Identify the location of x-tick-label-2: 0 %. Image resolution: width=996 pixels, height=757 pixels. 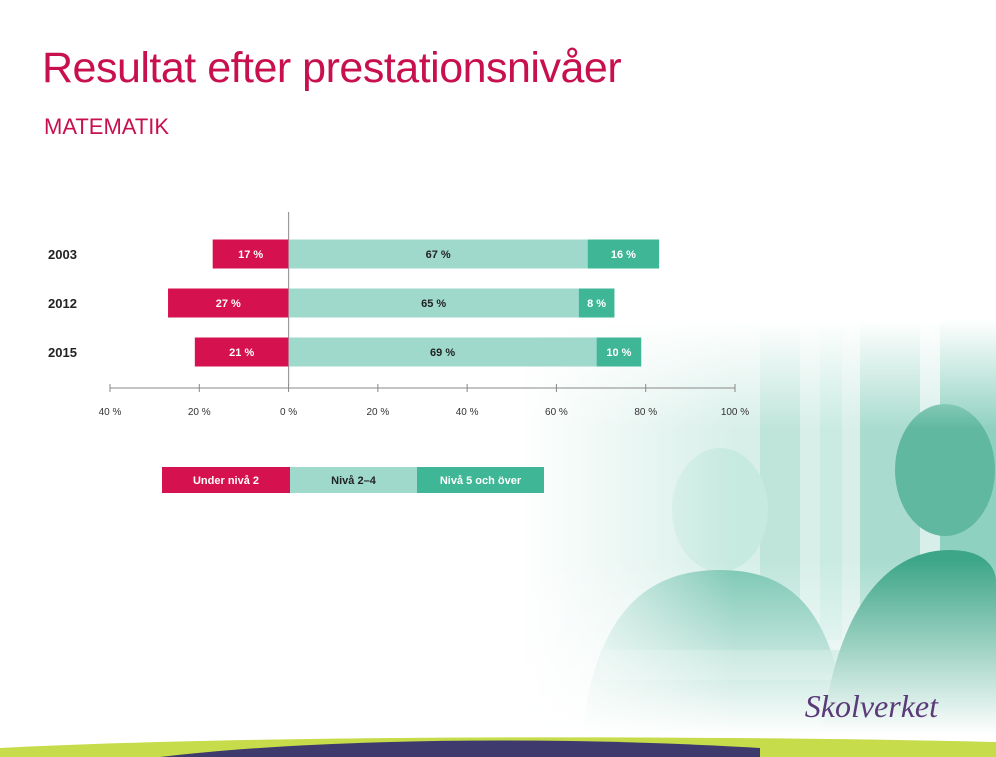
(288, 412).